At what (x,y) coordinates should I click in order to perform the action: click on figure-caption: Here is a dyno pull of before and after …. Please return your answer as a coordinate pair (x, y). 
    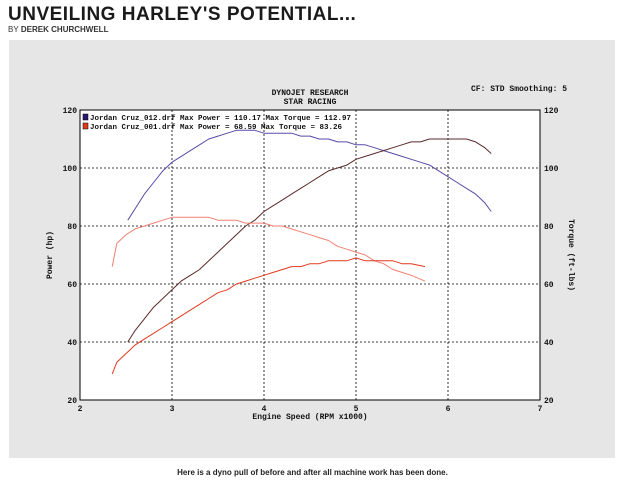
    Looking at the image, I should click on (312, 472).